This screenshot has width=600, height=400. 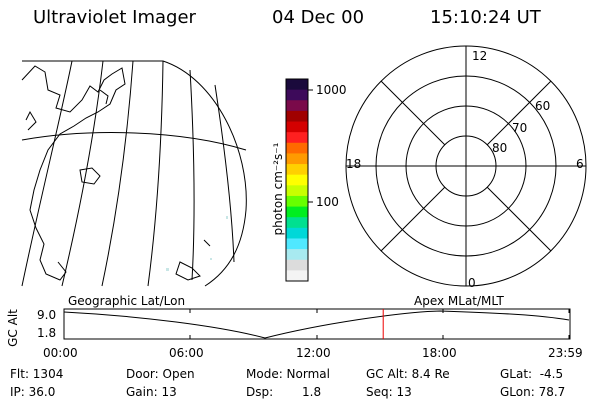 What do you see at coordinates (485, 17) in the screenshot?
I see `time-label: 15:10:24 UT` at bounding box center [485, 17].